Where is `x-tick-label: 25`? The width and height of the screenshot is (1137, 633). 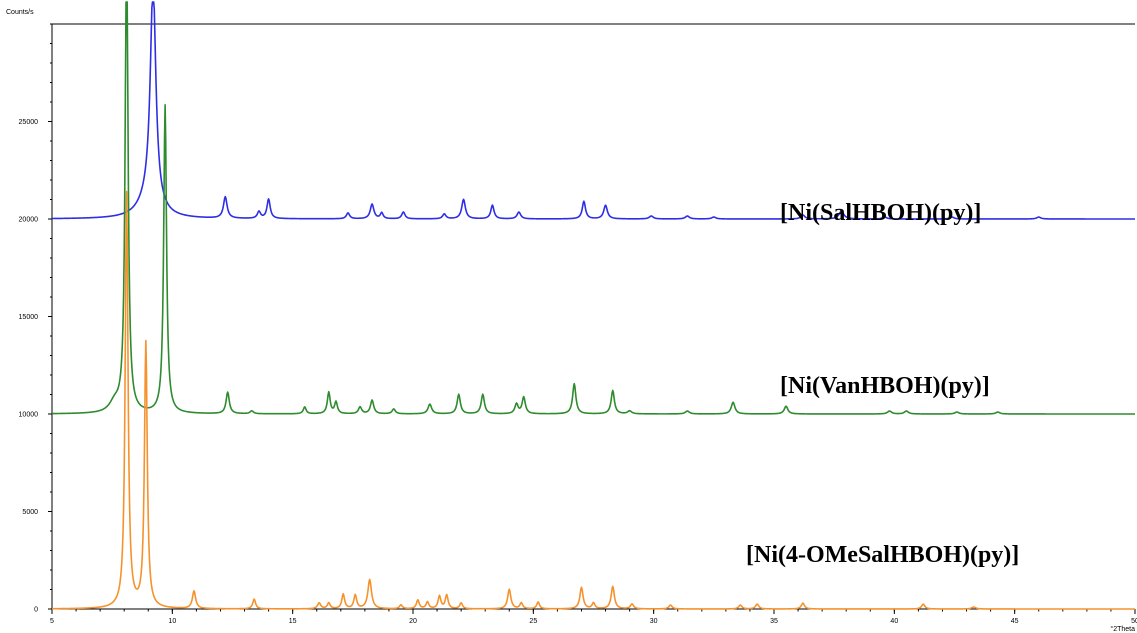
x-tick-label: 25 is located at coordinates (533, 621).